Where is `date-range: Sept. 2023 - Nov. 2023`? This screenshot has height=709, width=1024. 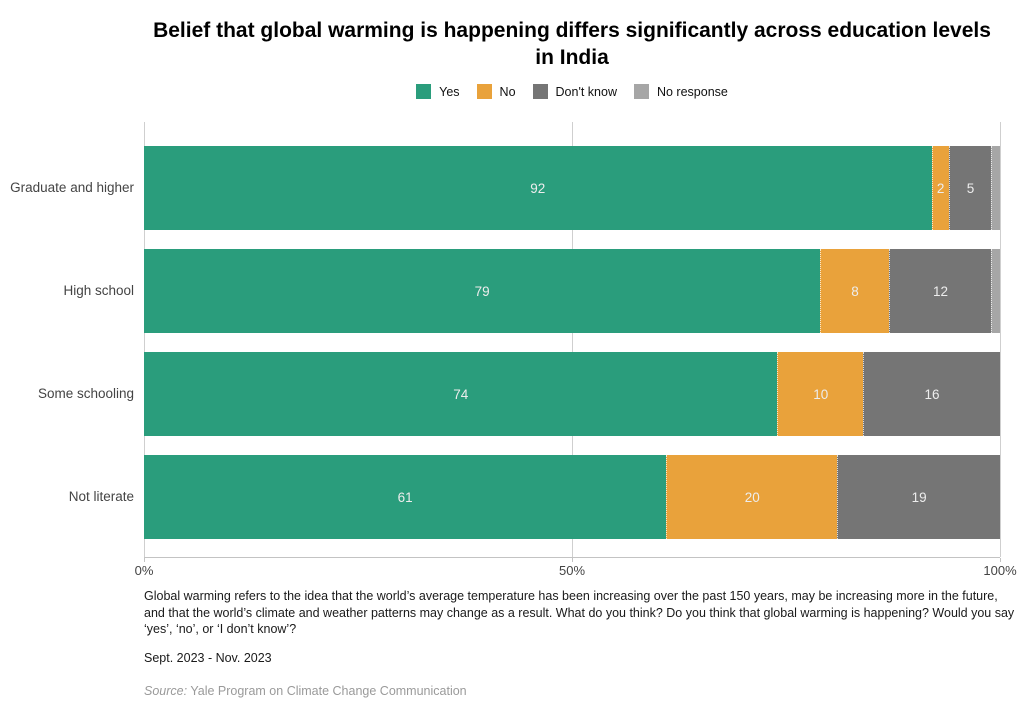 date-range: Sept. 2023 - Nov. 2023 is located at coordinates (208, 658).